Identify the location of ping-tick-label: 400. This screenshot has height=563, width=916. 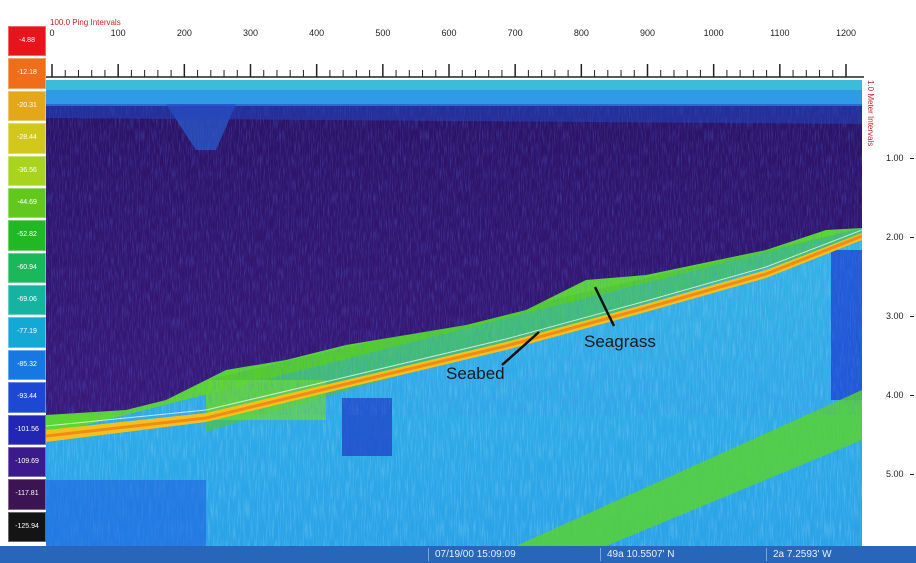
(317, 33).